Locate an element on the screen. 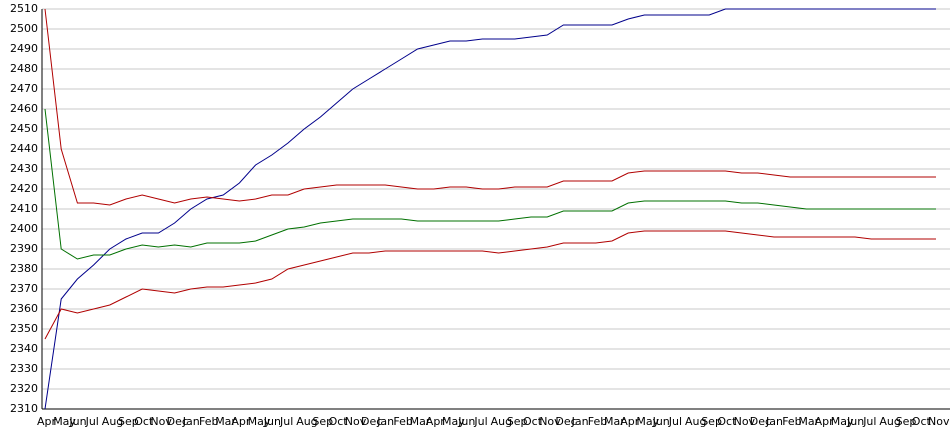 The width and height of the screenshot is (950, 435). y-tick-label: 2490 is located at coordinates (24, 48).